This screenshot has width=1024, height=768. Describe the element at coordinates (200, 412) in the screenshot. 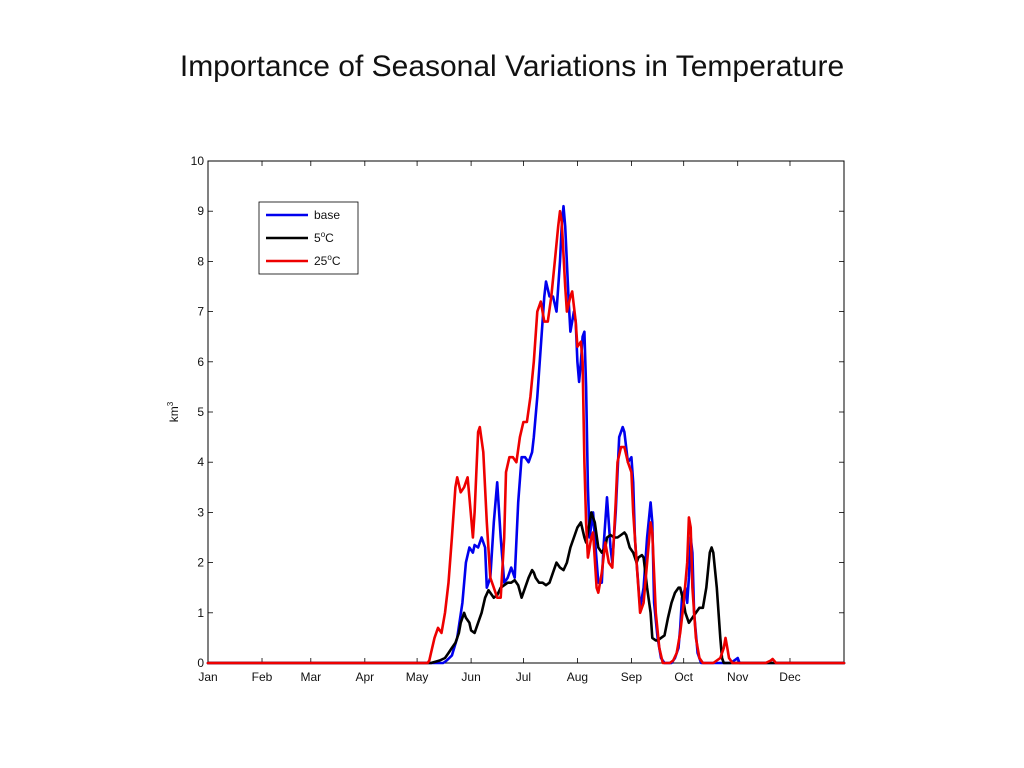

I see `y-tick-label: 5` at that location.